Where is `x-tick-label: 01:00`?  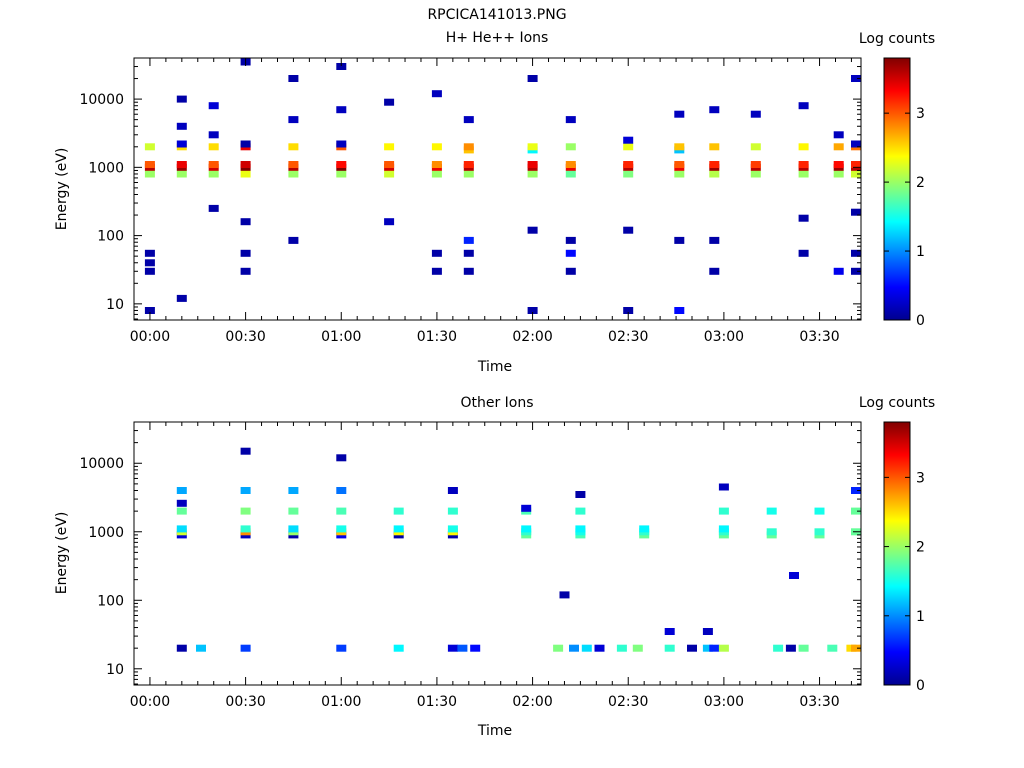
x-tick-label: 01:00 is located at coordinates (341, 702).